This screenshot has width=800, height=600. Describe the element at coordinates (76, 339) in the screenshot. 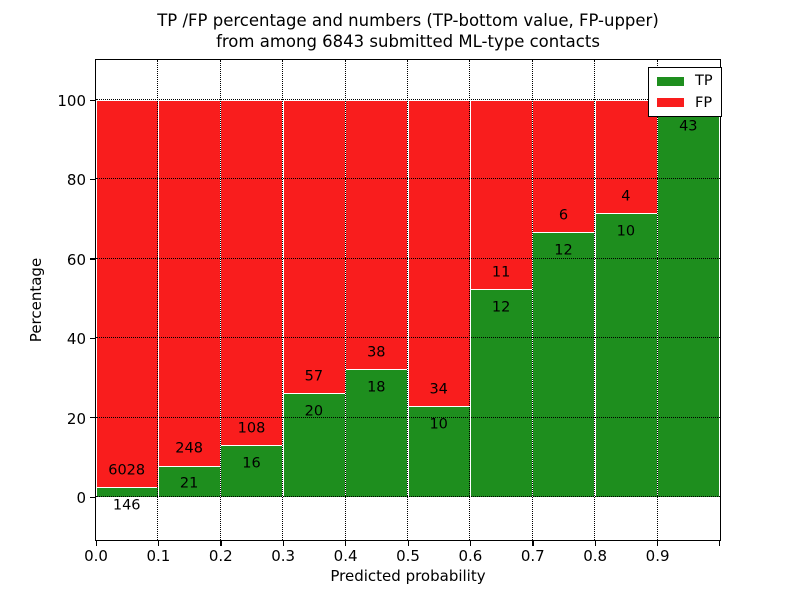

I see `y-tick-label: 40` at that location.